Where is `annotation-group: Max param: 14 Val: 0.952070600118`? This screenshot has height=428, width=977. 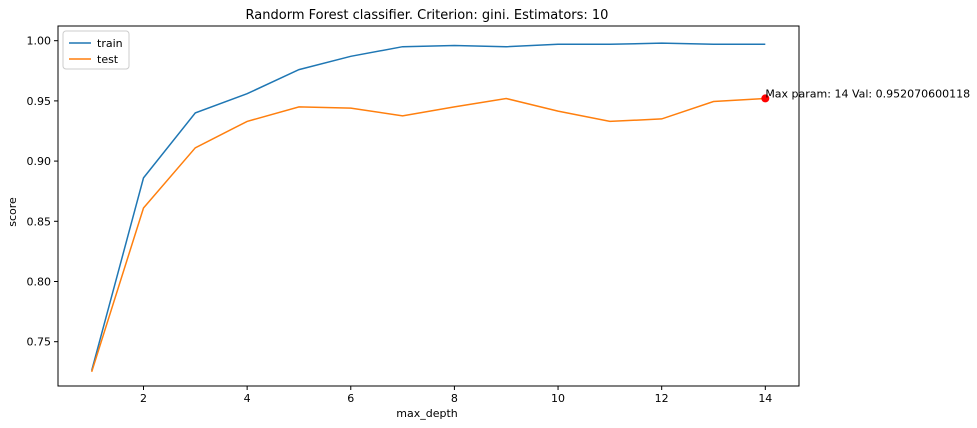 annotation-group: Max param: 14 Val: 0.952070600118 is located at coordinates (865, 95).